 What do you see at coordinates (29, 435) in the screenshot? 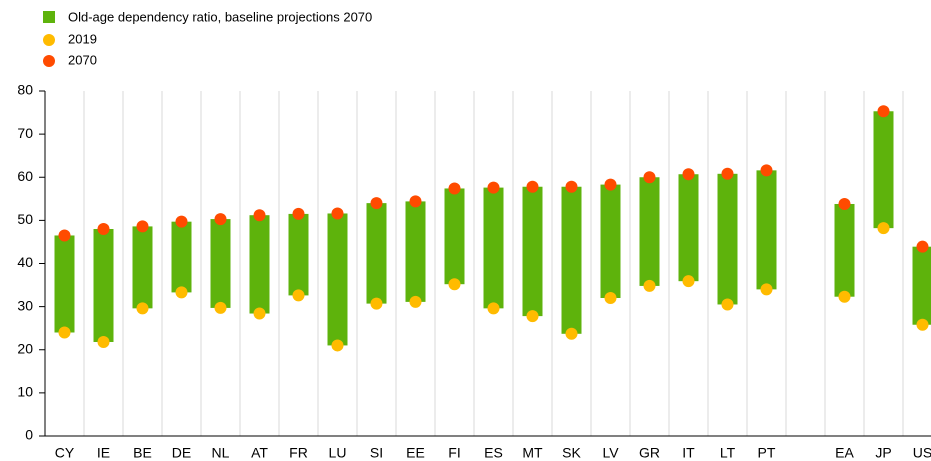
I see `y-tick-label: 0` at bounding box center [29, 435].